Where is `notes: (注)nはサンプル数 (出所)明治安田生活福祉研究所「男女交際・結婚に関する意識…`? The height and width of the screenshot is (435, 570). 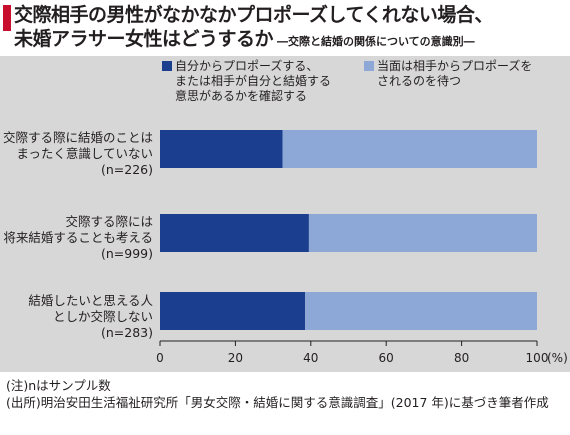
notes: (注)nはサンプル数 (出所)明治安田生活福祉研究所「男女交際・結婚に関する意識… is located at coordinates (286, 394).